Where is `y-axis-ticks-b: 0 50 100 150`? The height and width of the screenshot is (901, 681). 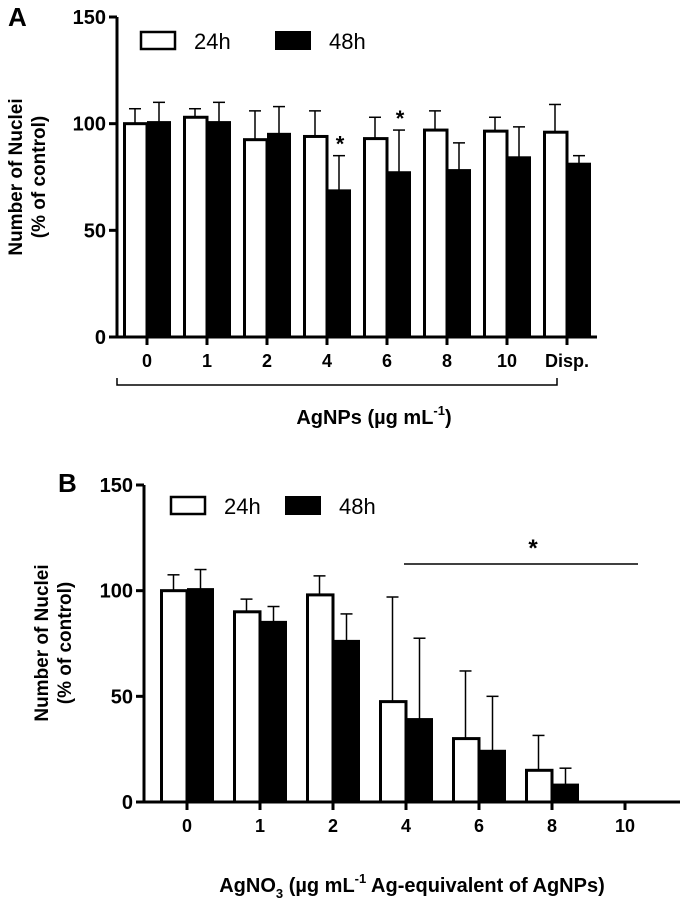 y-axis-ticks-b: 0 50 100 150 is located at coordinates (122, 644).